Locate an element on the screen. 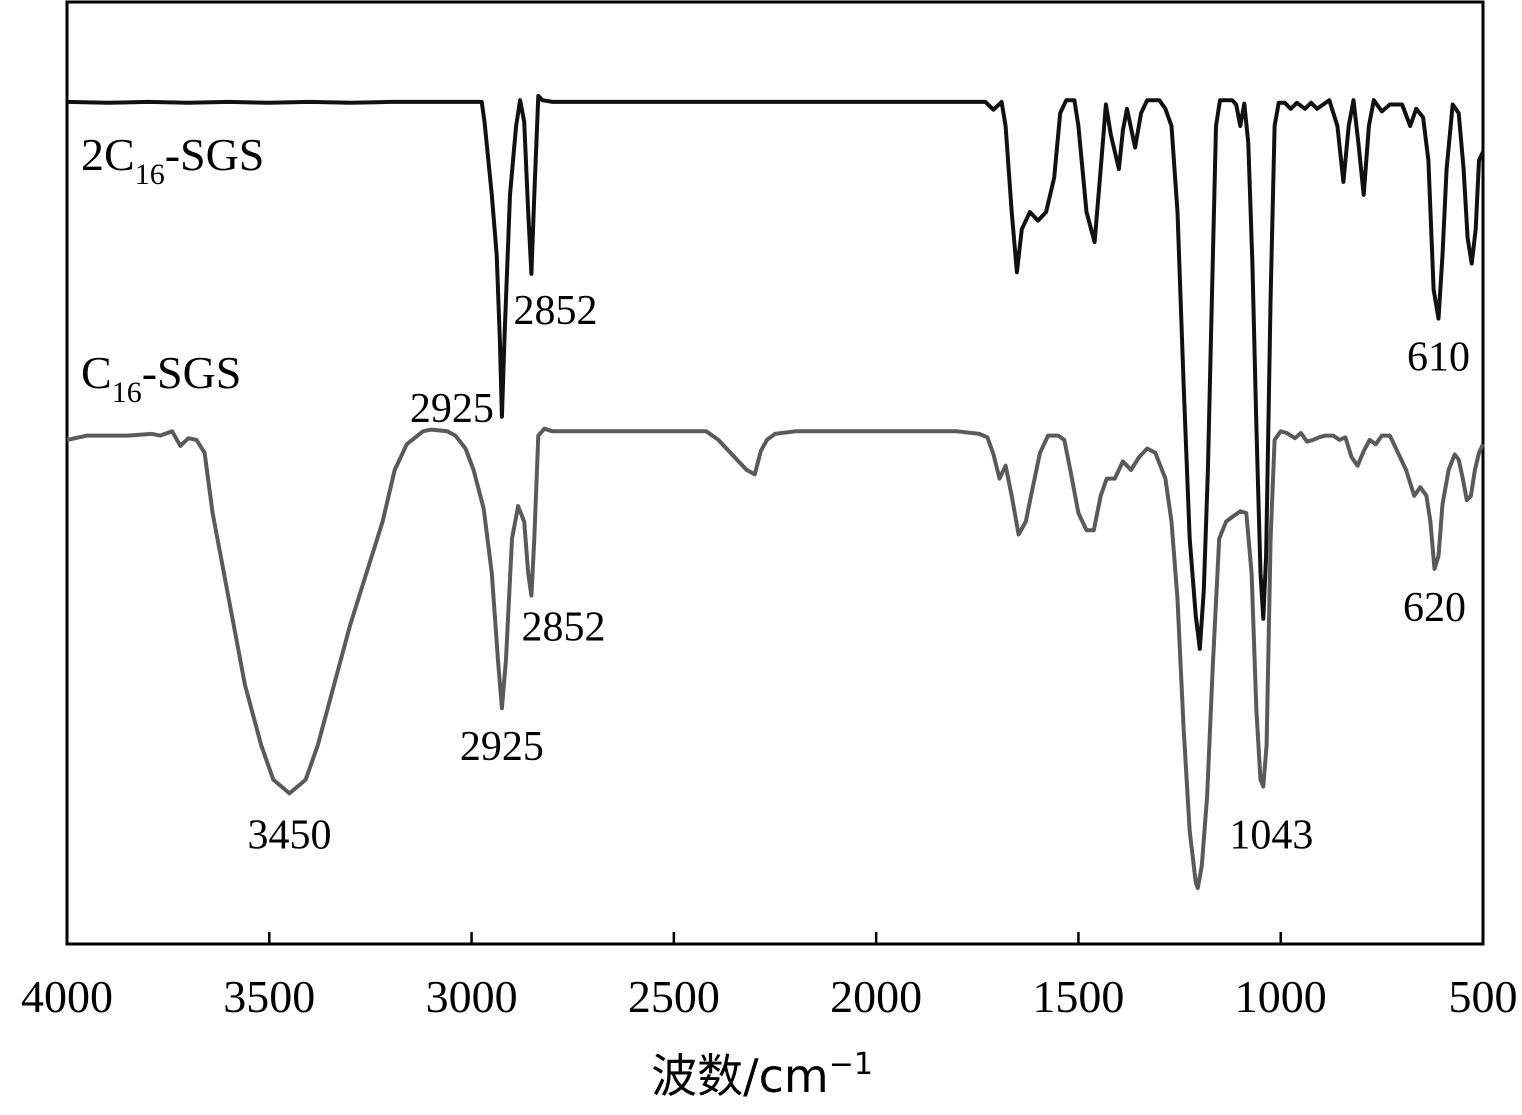 This screenshot has width=1522, height=1115. x-tick-label-500: 500 is located at coordinates (1483, 996).